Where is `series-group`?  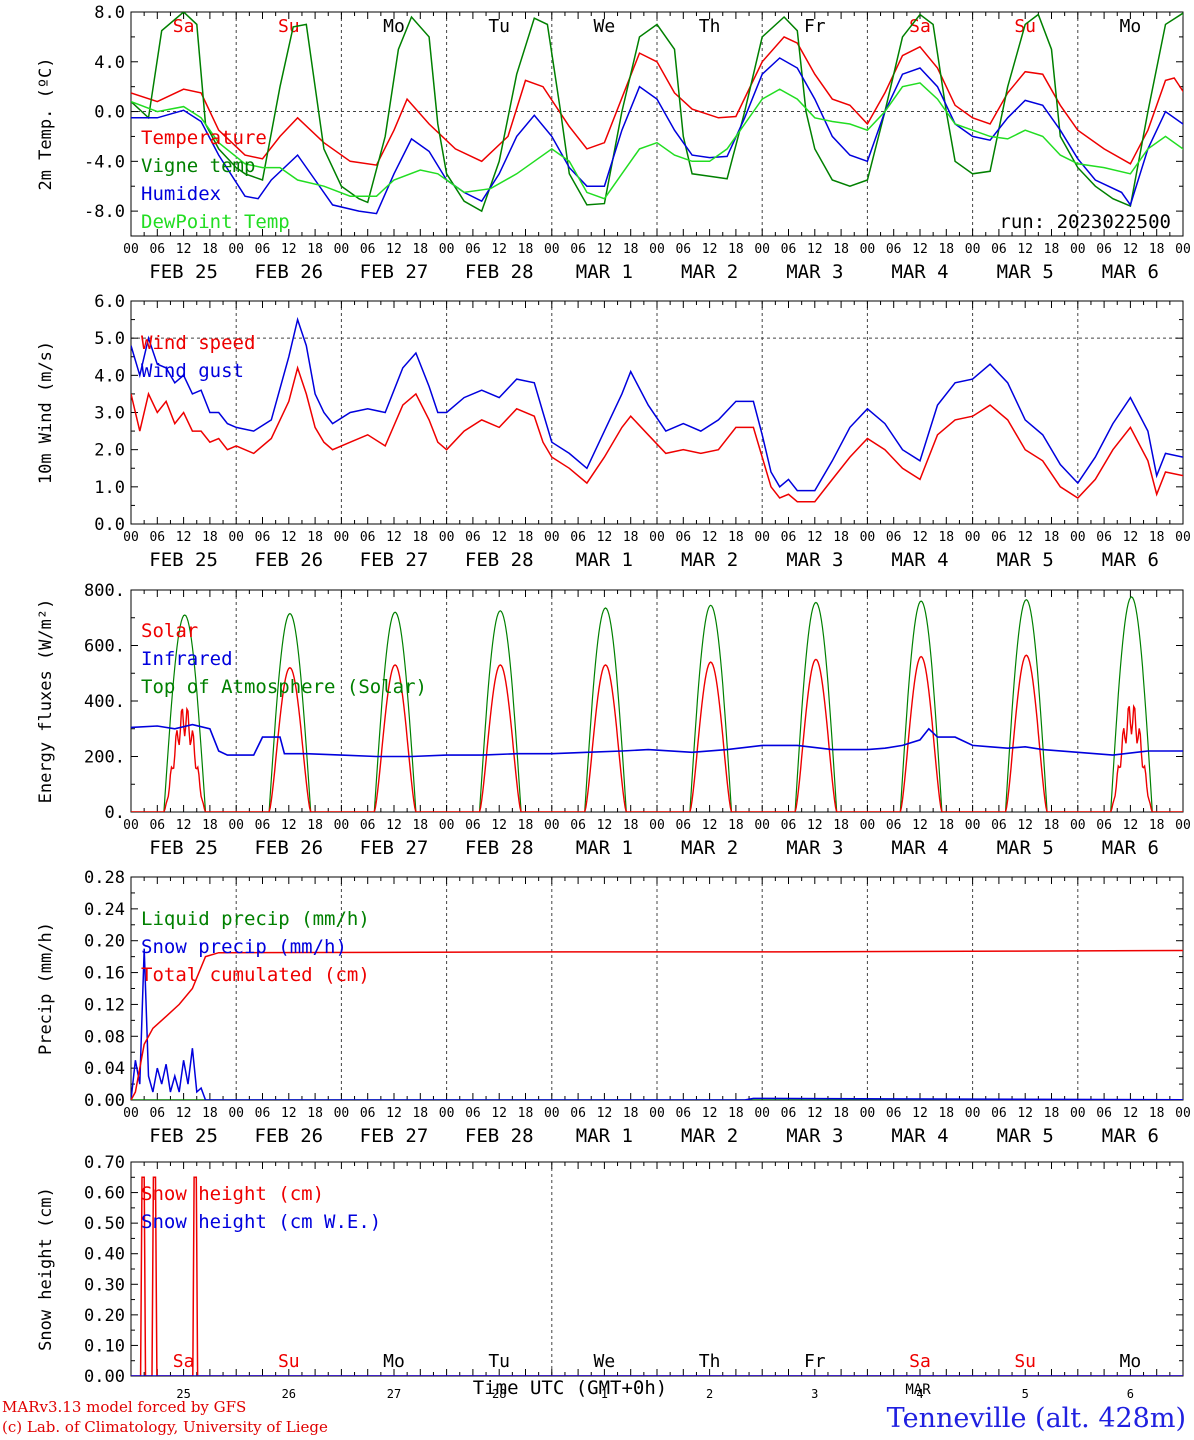
series-group is located at coordinates (657, 1024).